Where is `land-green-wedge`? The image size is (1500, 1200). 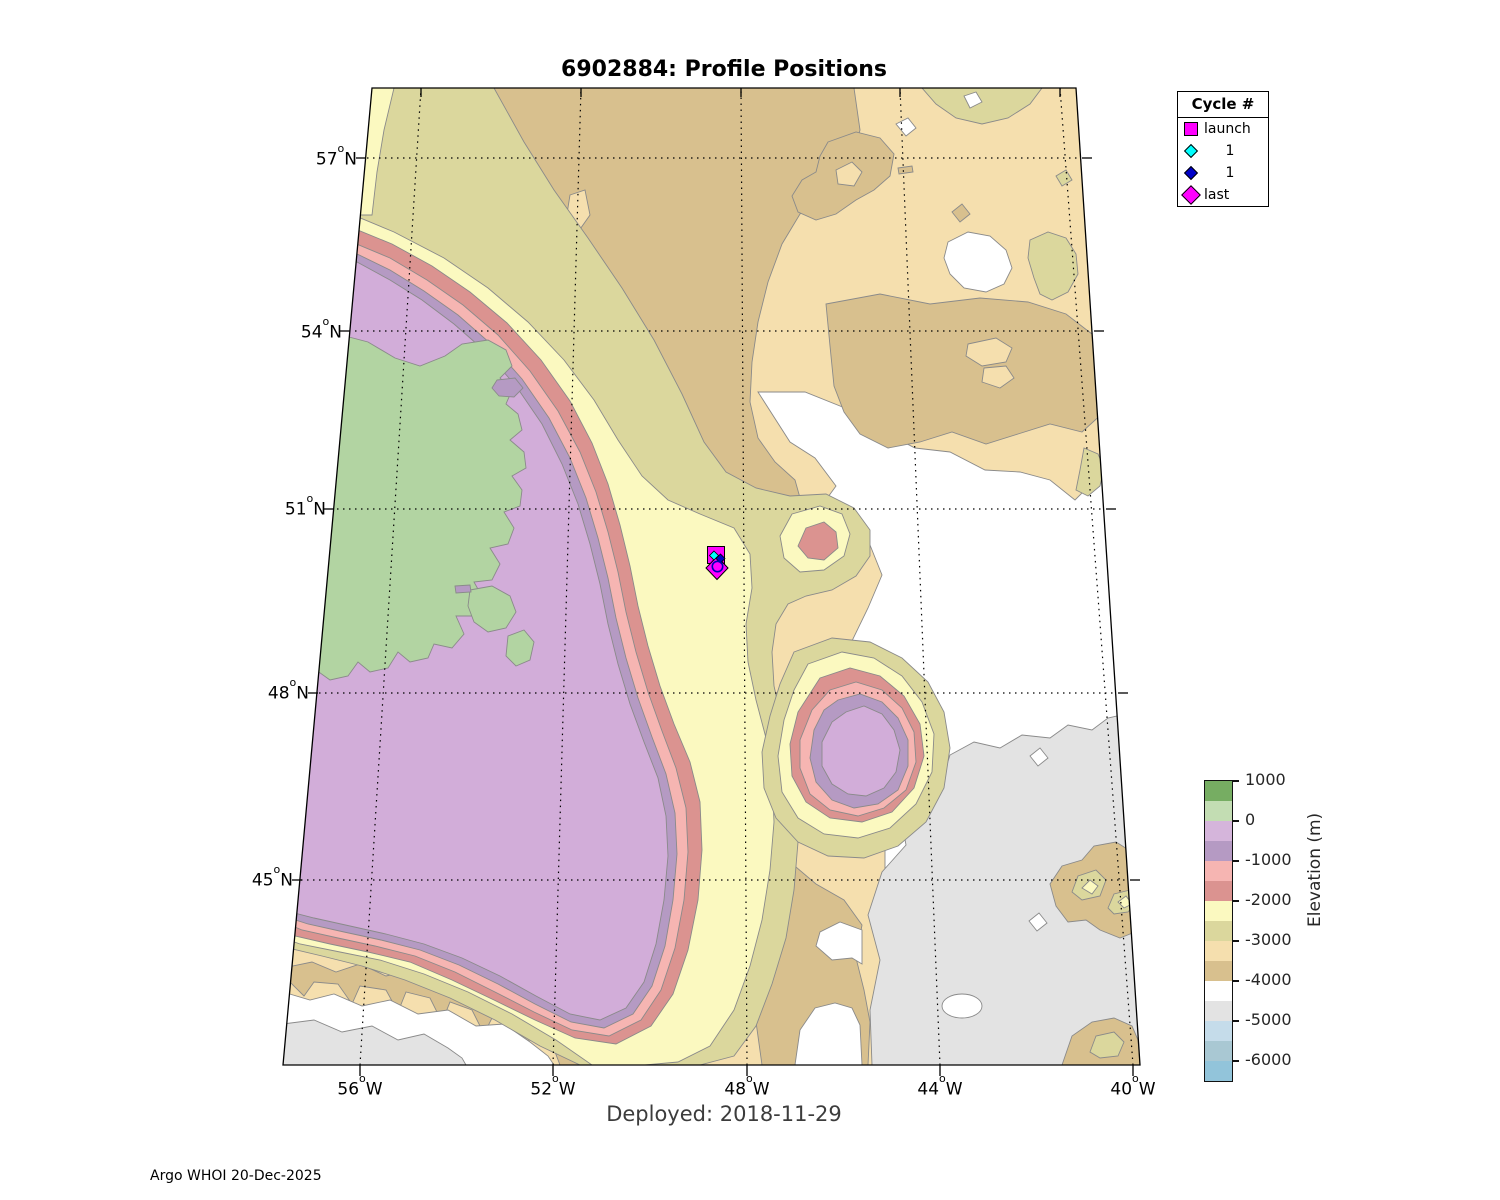 land-green-wedge is located at coordinates (316, 307).